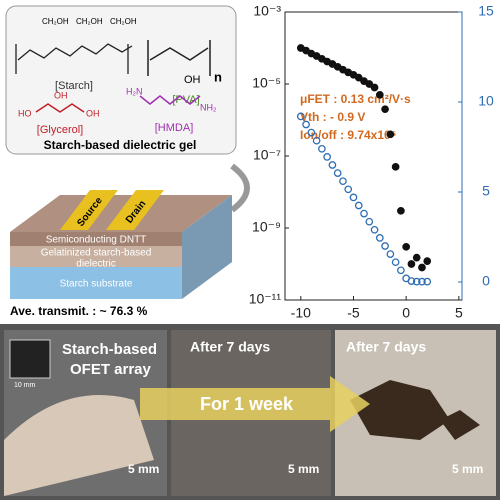 The height and width of the screenshot is (500, 500). Describe the element at coordinates (25, 113) in the screenshot. I see `group: HO` at that location.